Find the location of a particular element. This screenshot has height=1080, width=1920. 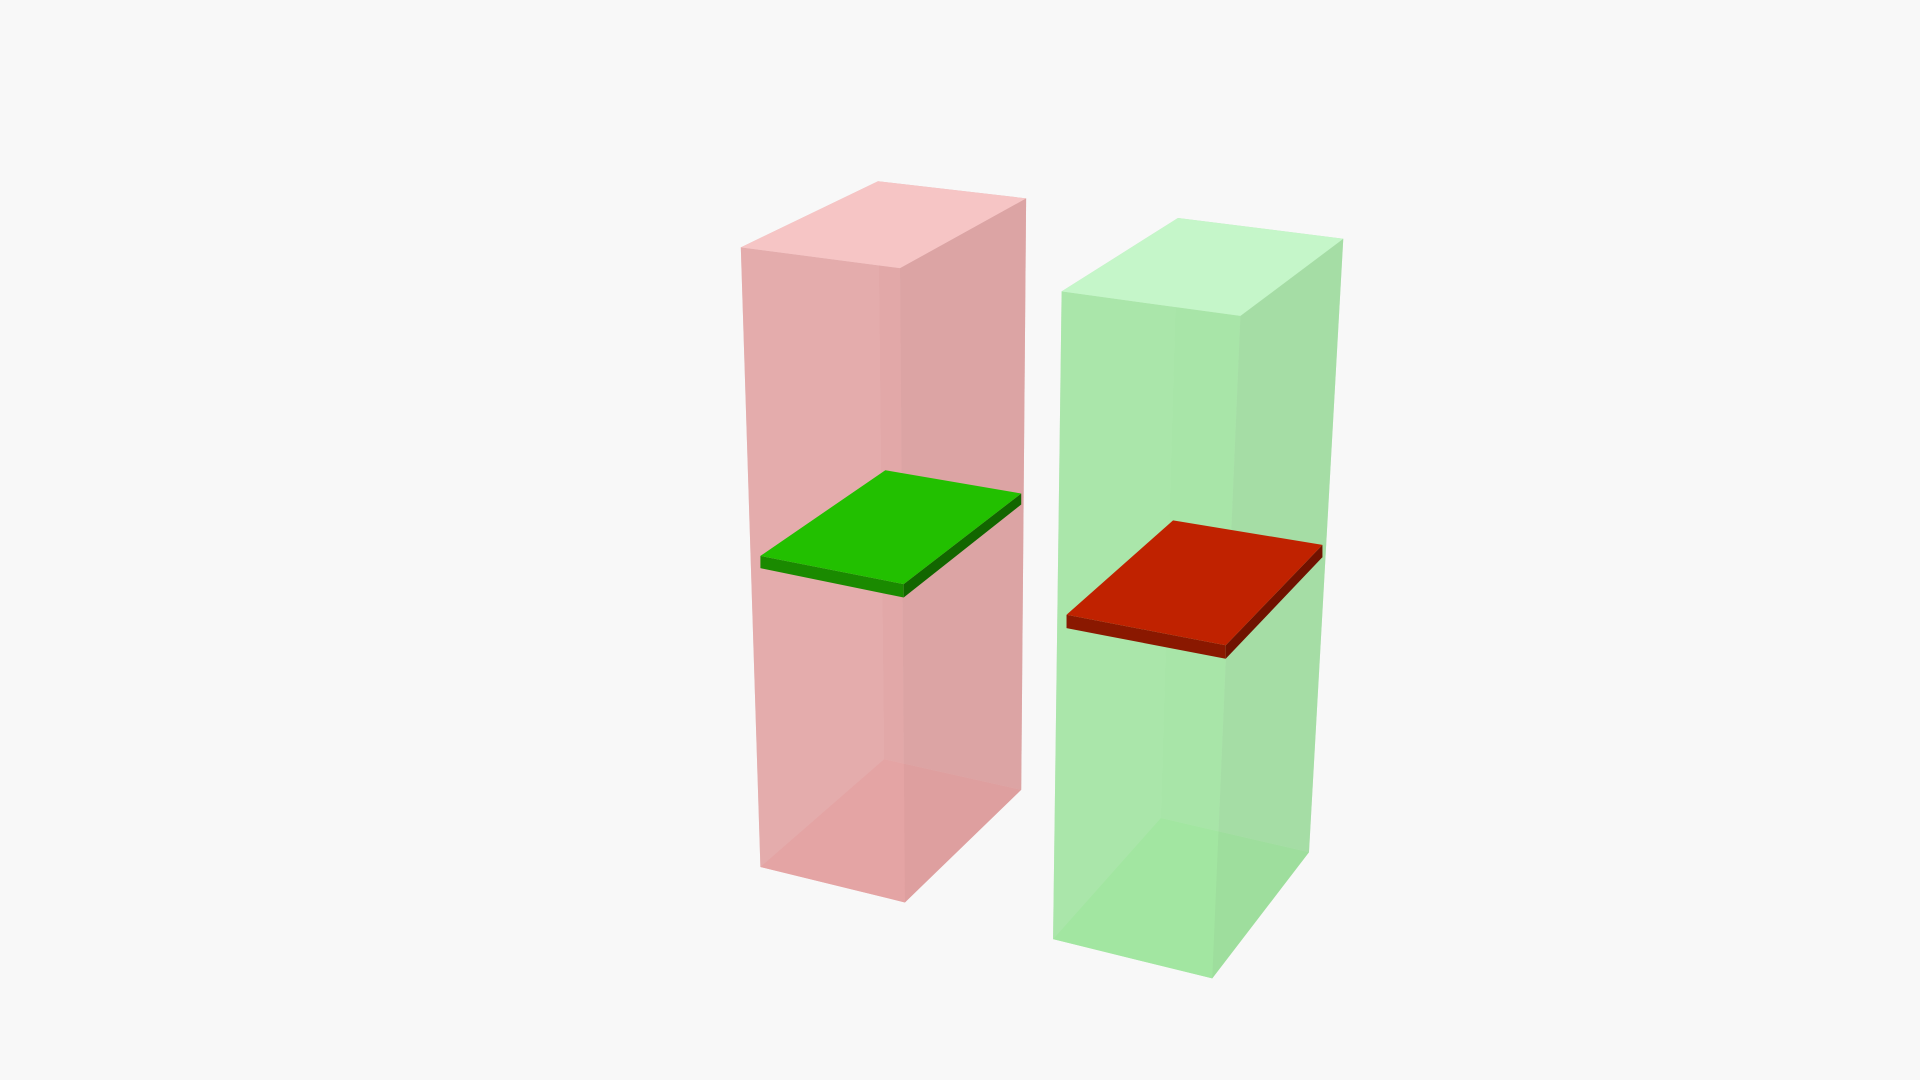

right-plate is located at coordinates (1194, 589).